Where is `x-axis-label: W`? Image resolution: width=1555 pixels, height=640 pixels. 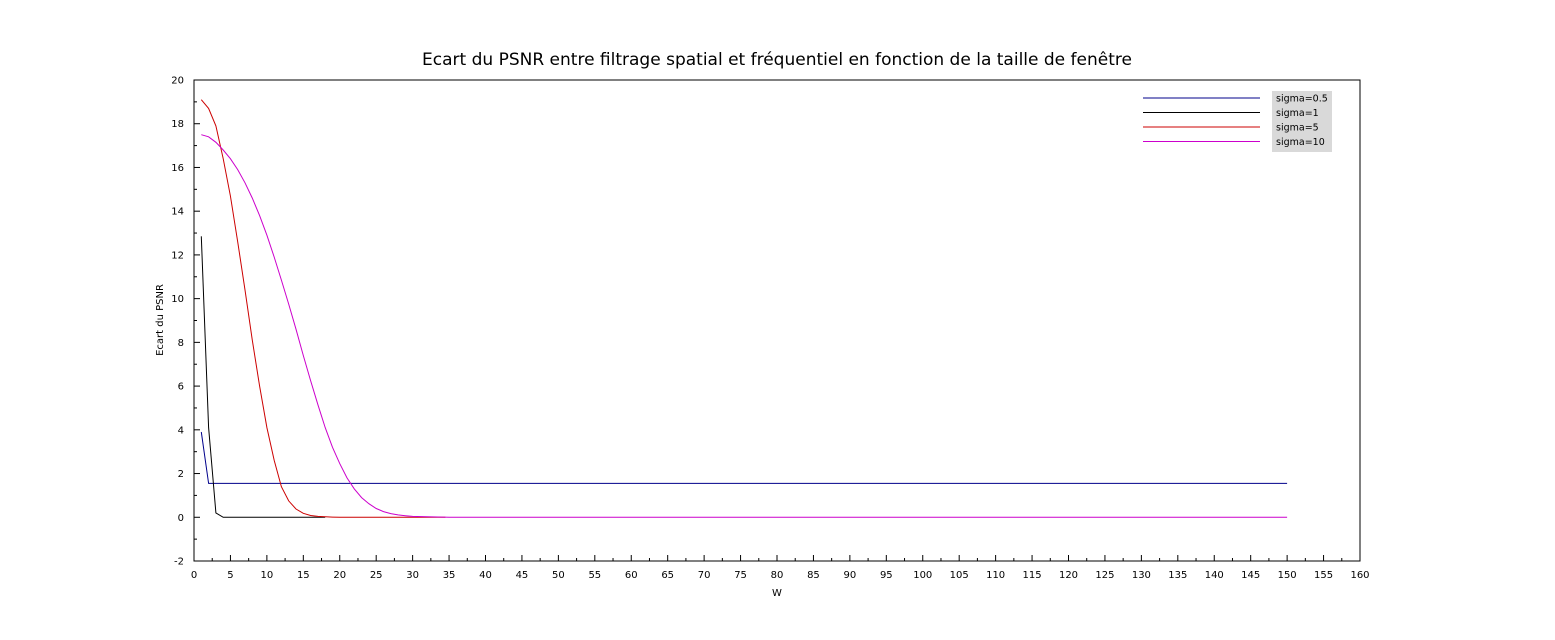 x-axis-label: W is located at coordinates (777, 593).